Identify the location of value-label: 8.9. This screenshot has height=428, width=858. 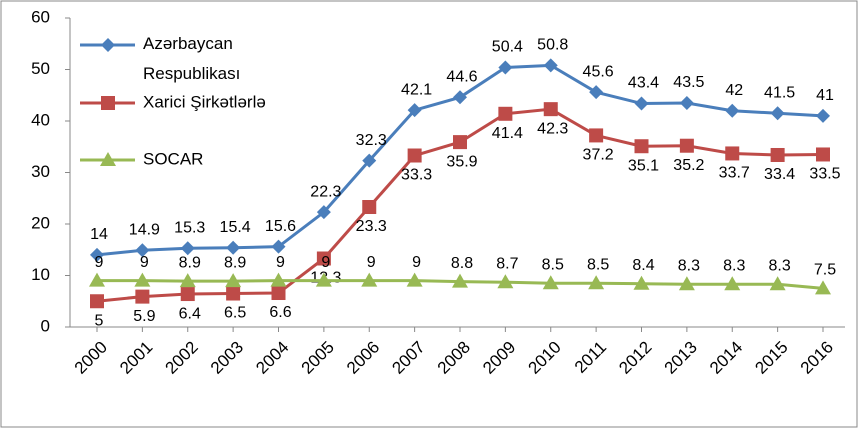
(235, 262).